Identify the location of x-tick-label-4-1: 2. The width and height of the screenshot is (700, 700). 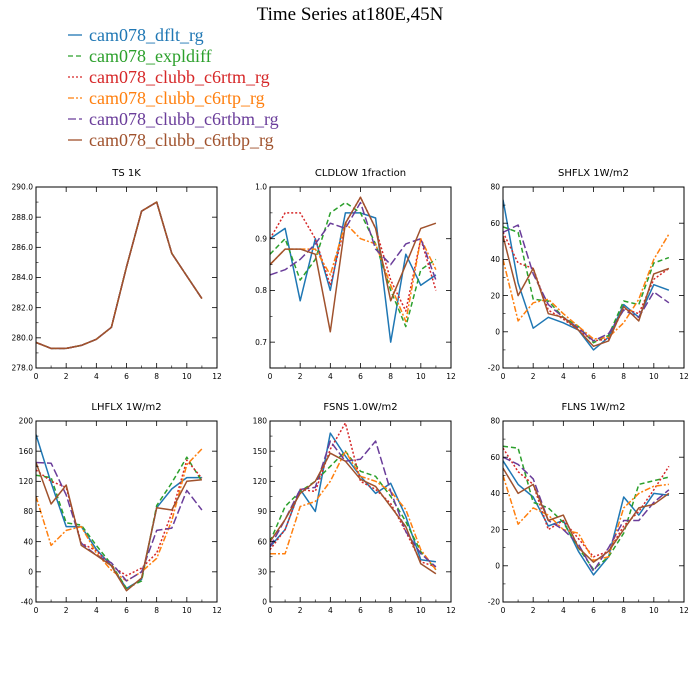
(300, 610).